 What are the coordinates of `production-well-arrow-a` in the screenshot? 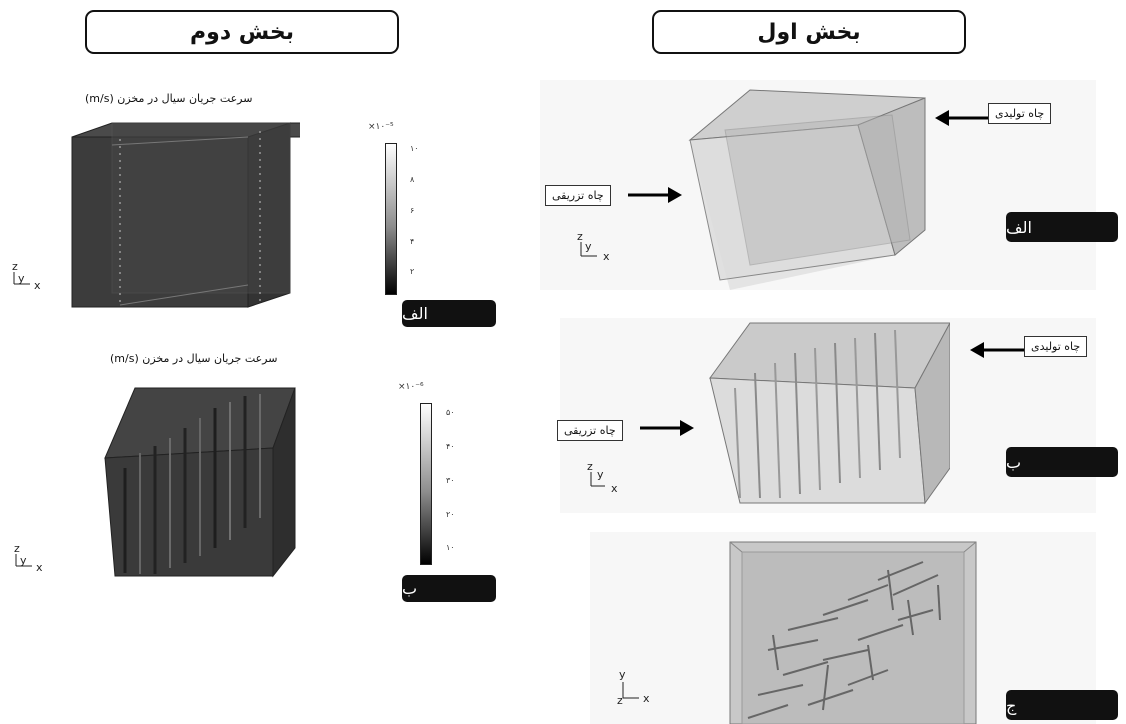 It's located at (962, 118).